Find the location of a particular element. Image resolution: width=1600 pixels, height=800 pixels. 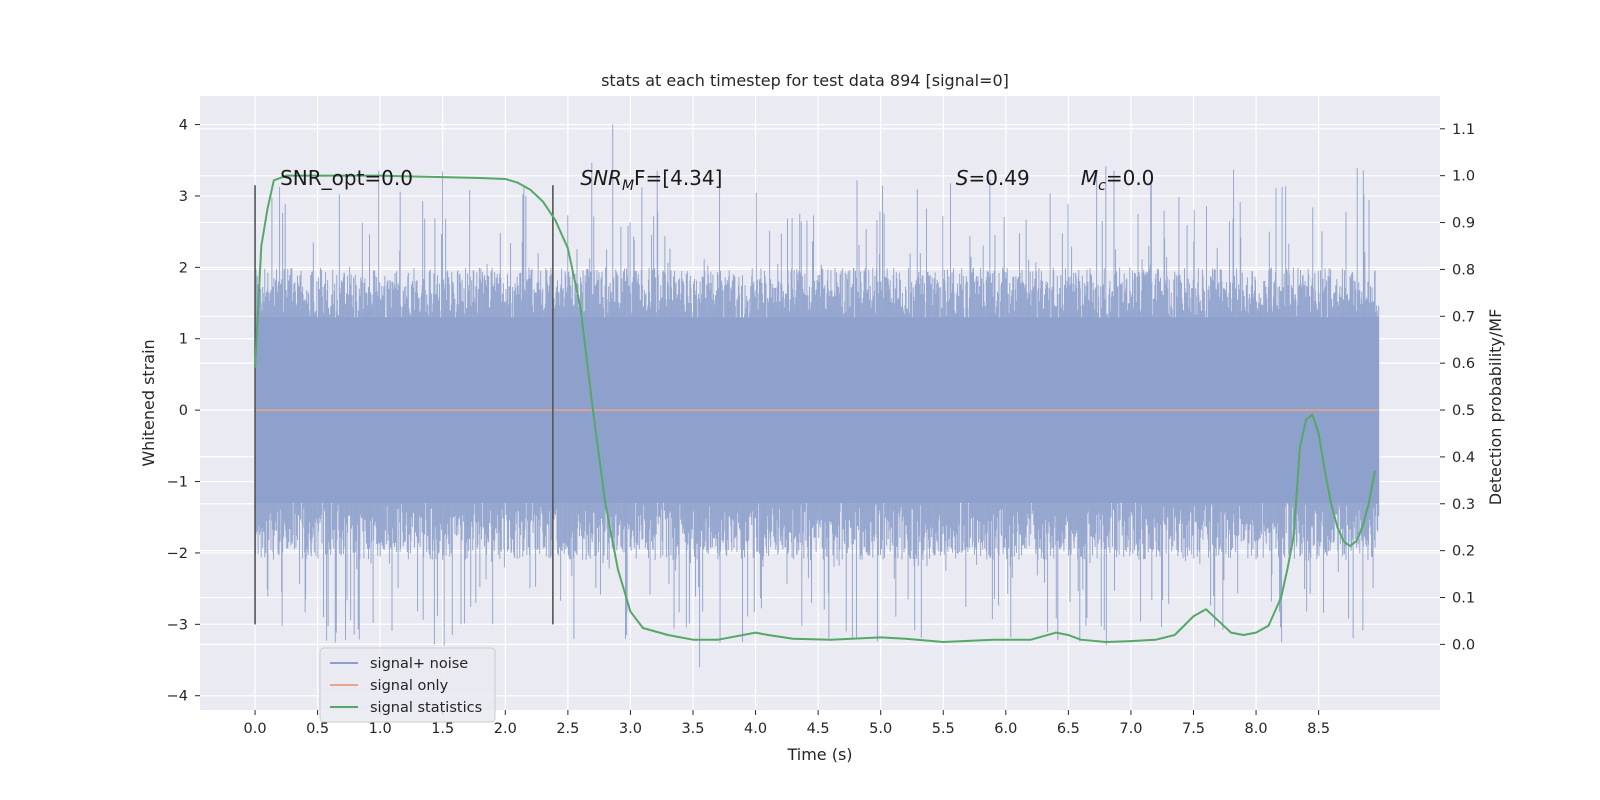

y2-tick-label-8: 0.3 is located at coordinates (1463, 505).